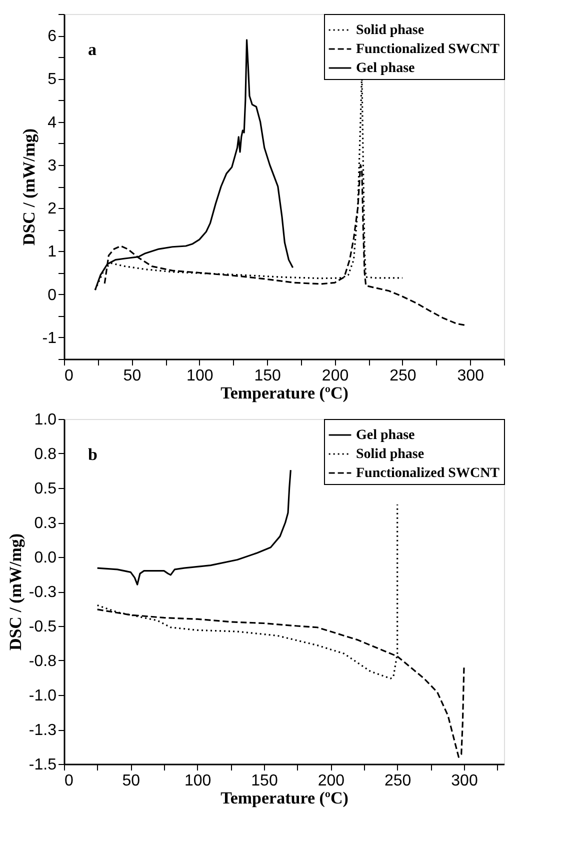 The width and height of the screenshot is (578, 850). I want to click on y-tick-label: -0.3, so click(42, 592).